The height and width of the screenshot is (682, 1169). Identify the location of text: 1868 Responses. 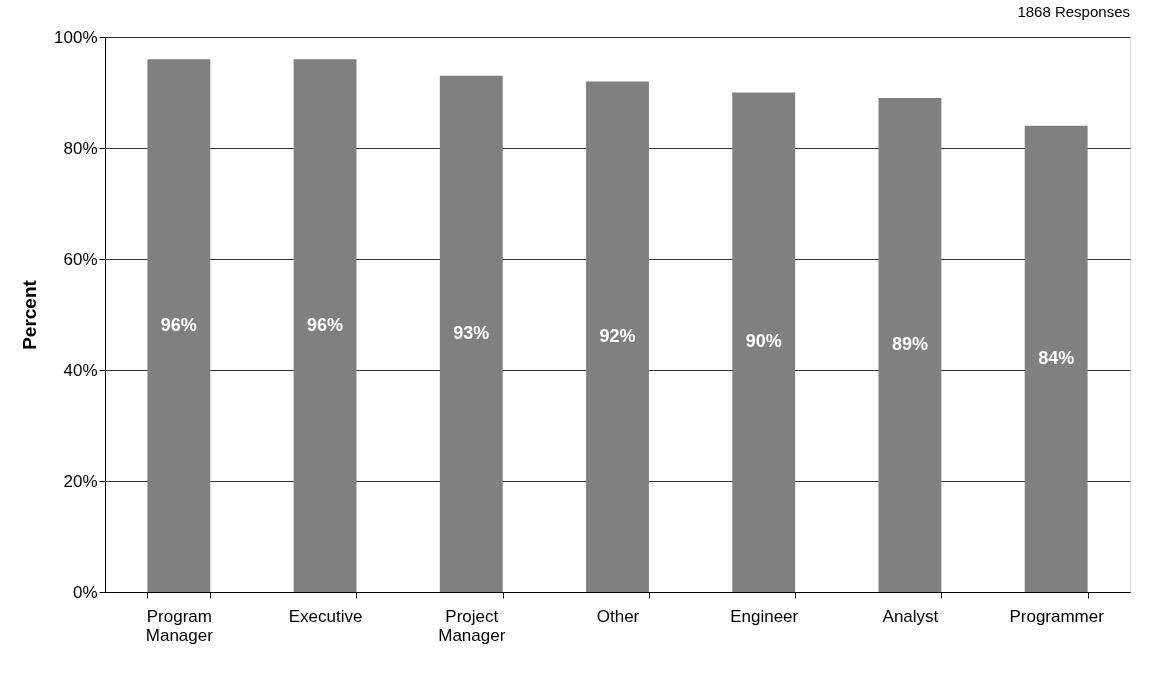
(1073, 11).